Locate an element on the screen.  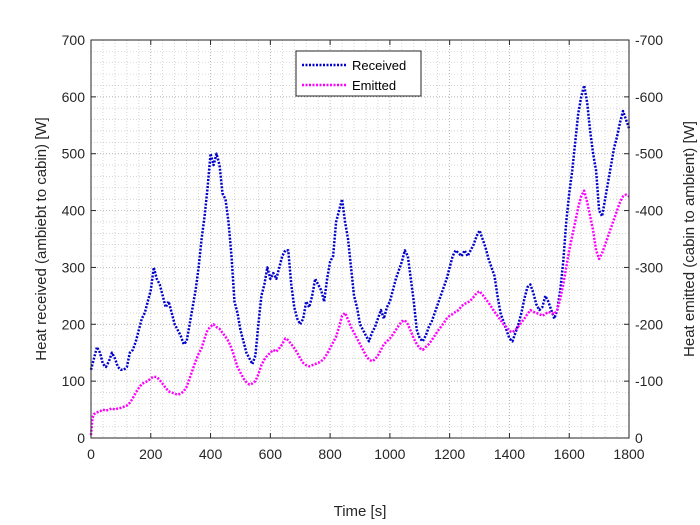
x-tick-label: 1600 is located at coordinates (569, 454).